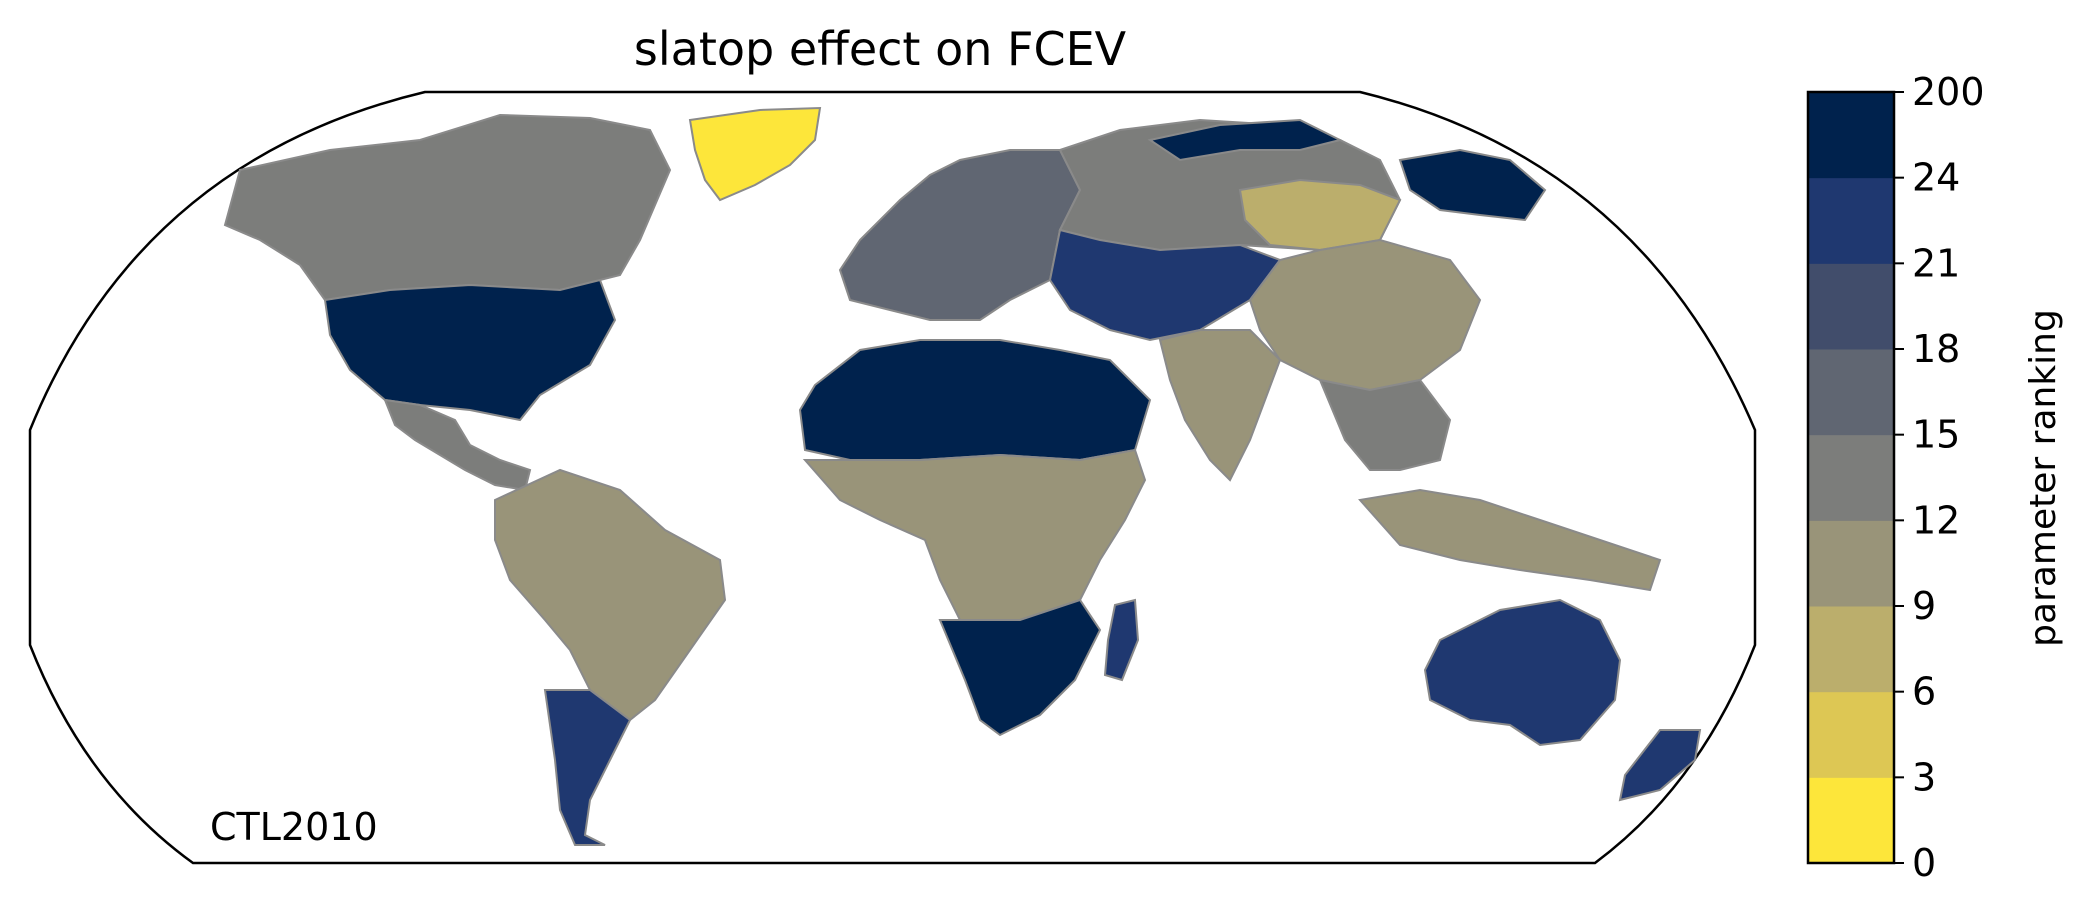 Image resolution: width=2085 pixels, height=918 pixels. Describe the element at coordinates (587, 767) in the screenshot. I see `region-patagonia` at that location.